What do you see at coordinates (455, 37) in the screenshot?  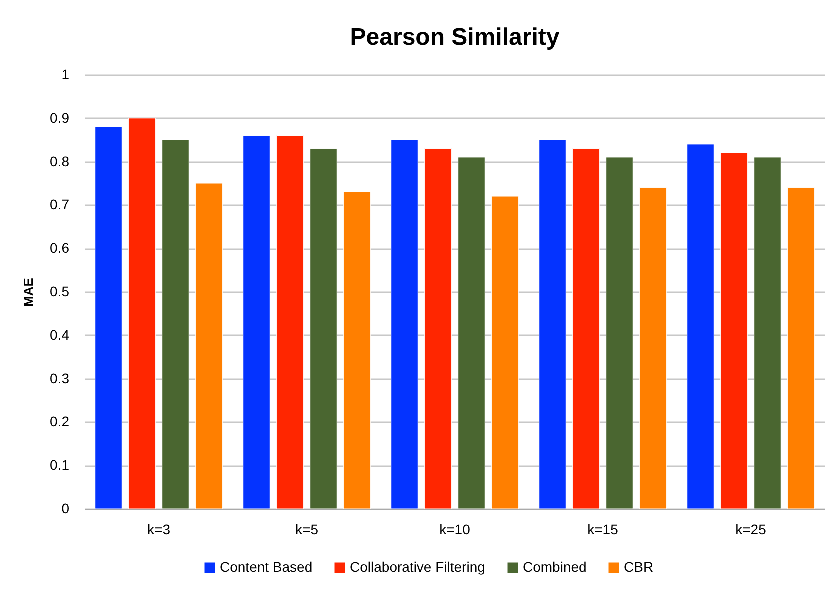 I see `chart-title: Pearson Similarity` at bounding box center [455, 37].